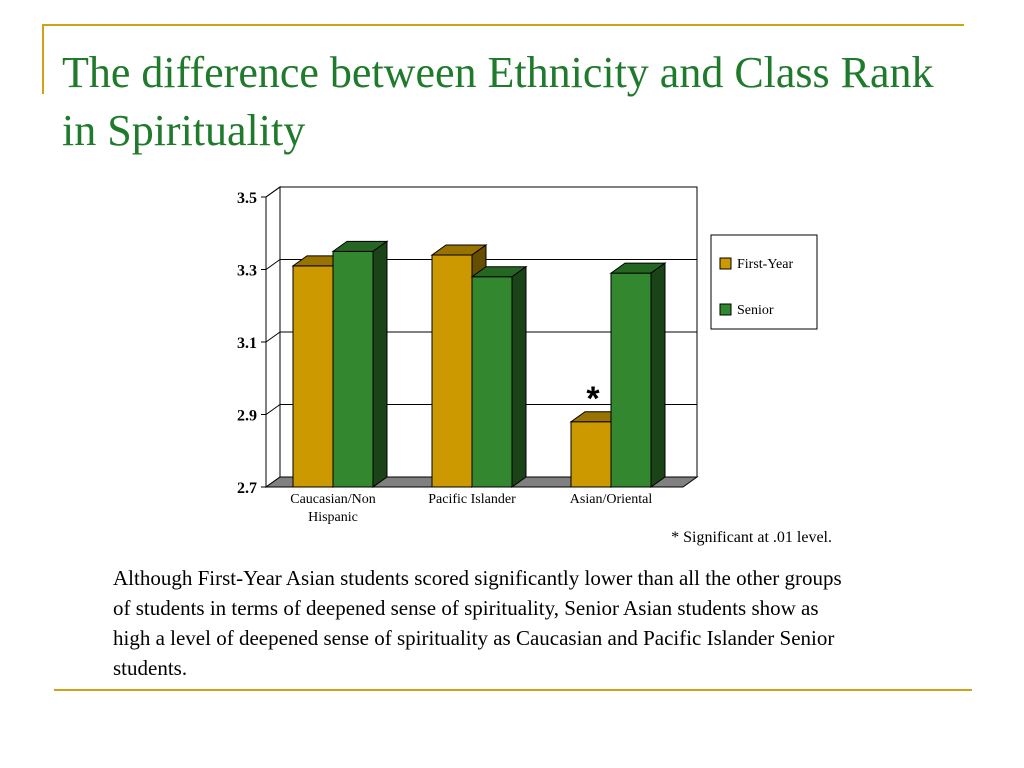  What do you see at coordinates (765, 264) in the screenshot?
I see `legend-label: First-Year` at bounding box center [765, 264].